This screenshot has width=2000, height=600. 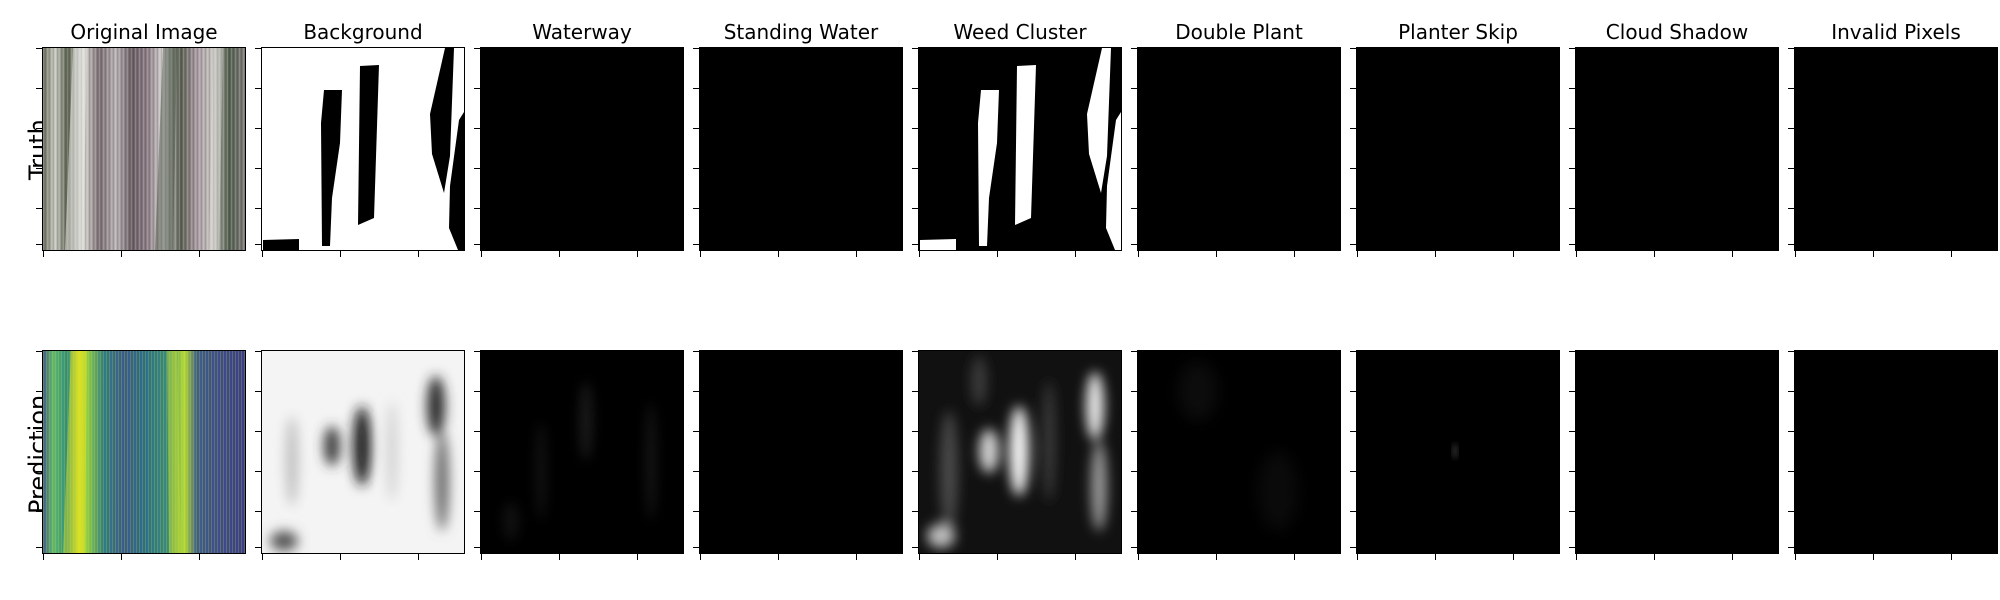 What do you see at coordinates (1896, 452) in the screenshot?
I see `prediction-invalid-pixels-panel` at bounding box center [1896, 452].